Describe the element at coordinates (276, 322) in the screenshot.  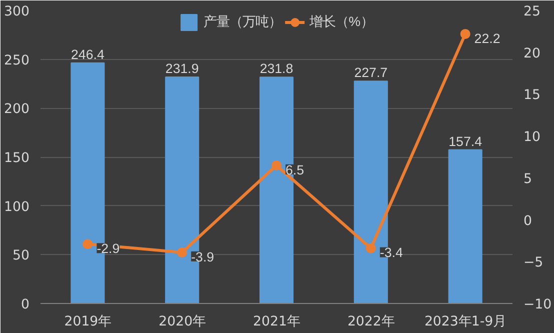
I see `x-tick-label: 2021年` at that location.